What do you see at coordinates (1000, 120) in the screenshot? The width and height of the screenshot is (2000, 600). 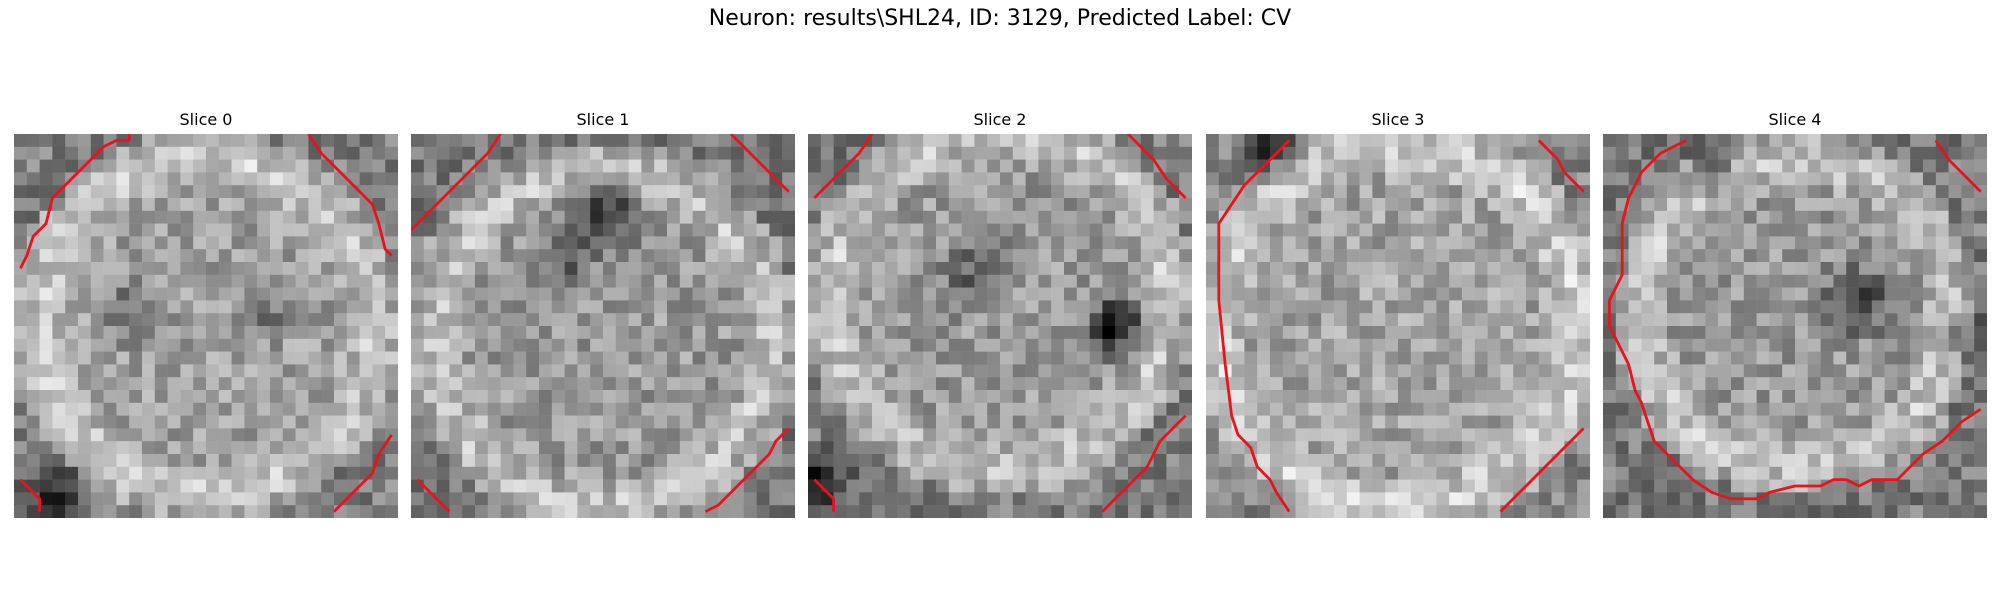 I see `slice-title: Slice 2` at bounding box center [1000, 120].